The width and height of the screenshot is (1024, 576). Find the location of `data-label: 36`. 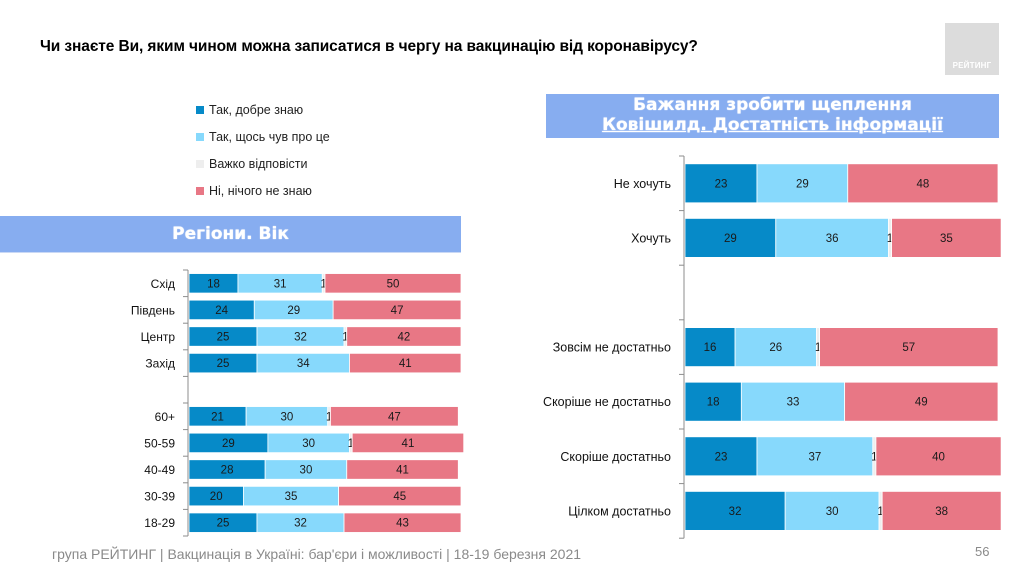

data-label: 36 is located at coordinates (832, 239).